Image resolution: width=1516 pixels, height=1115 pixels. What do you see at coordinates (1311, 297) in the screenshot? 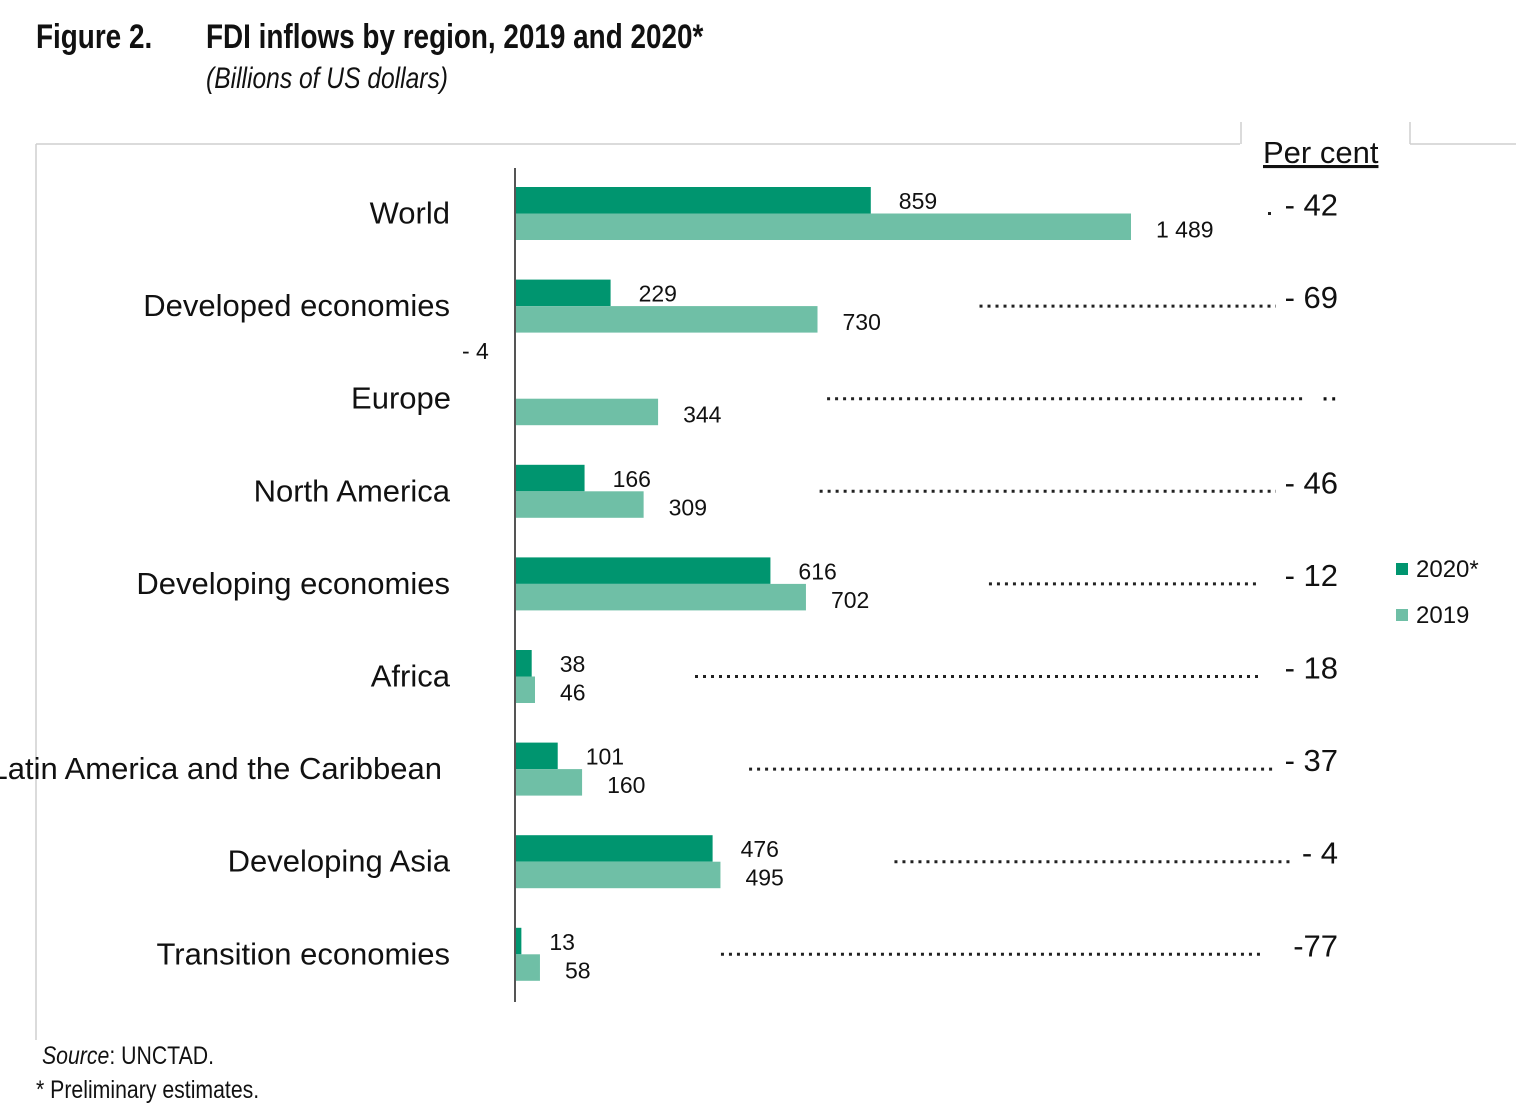
I see `percent-change-value: - 69` at bounding box center [1311, 297].